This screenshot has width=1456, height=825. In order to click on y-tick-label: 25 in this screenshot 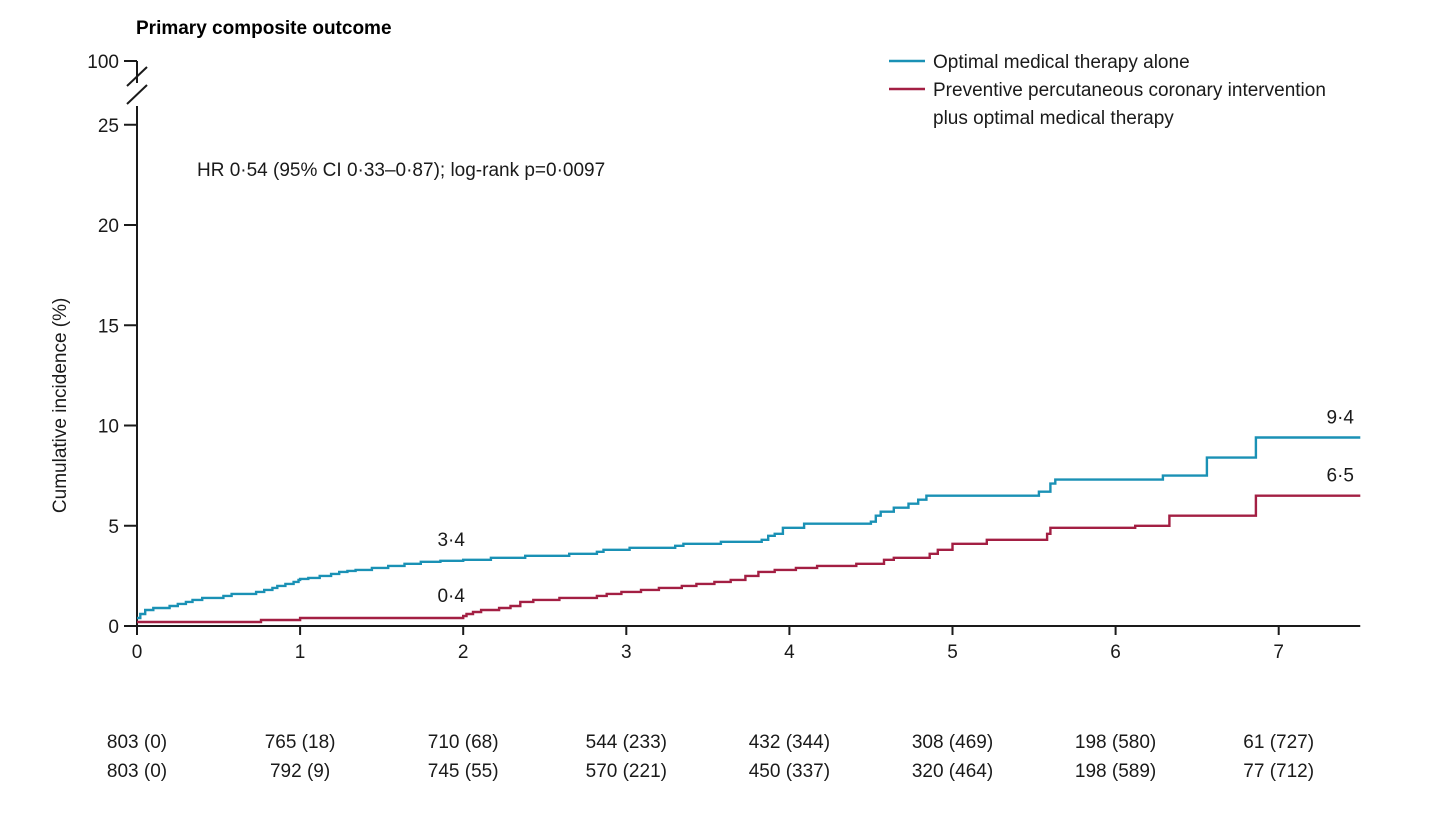, I will do `click(108, 126)`.